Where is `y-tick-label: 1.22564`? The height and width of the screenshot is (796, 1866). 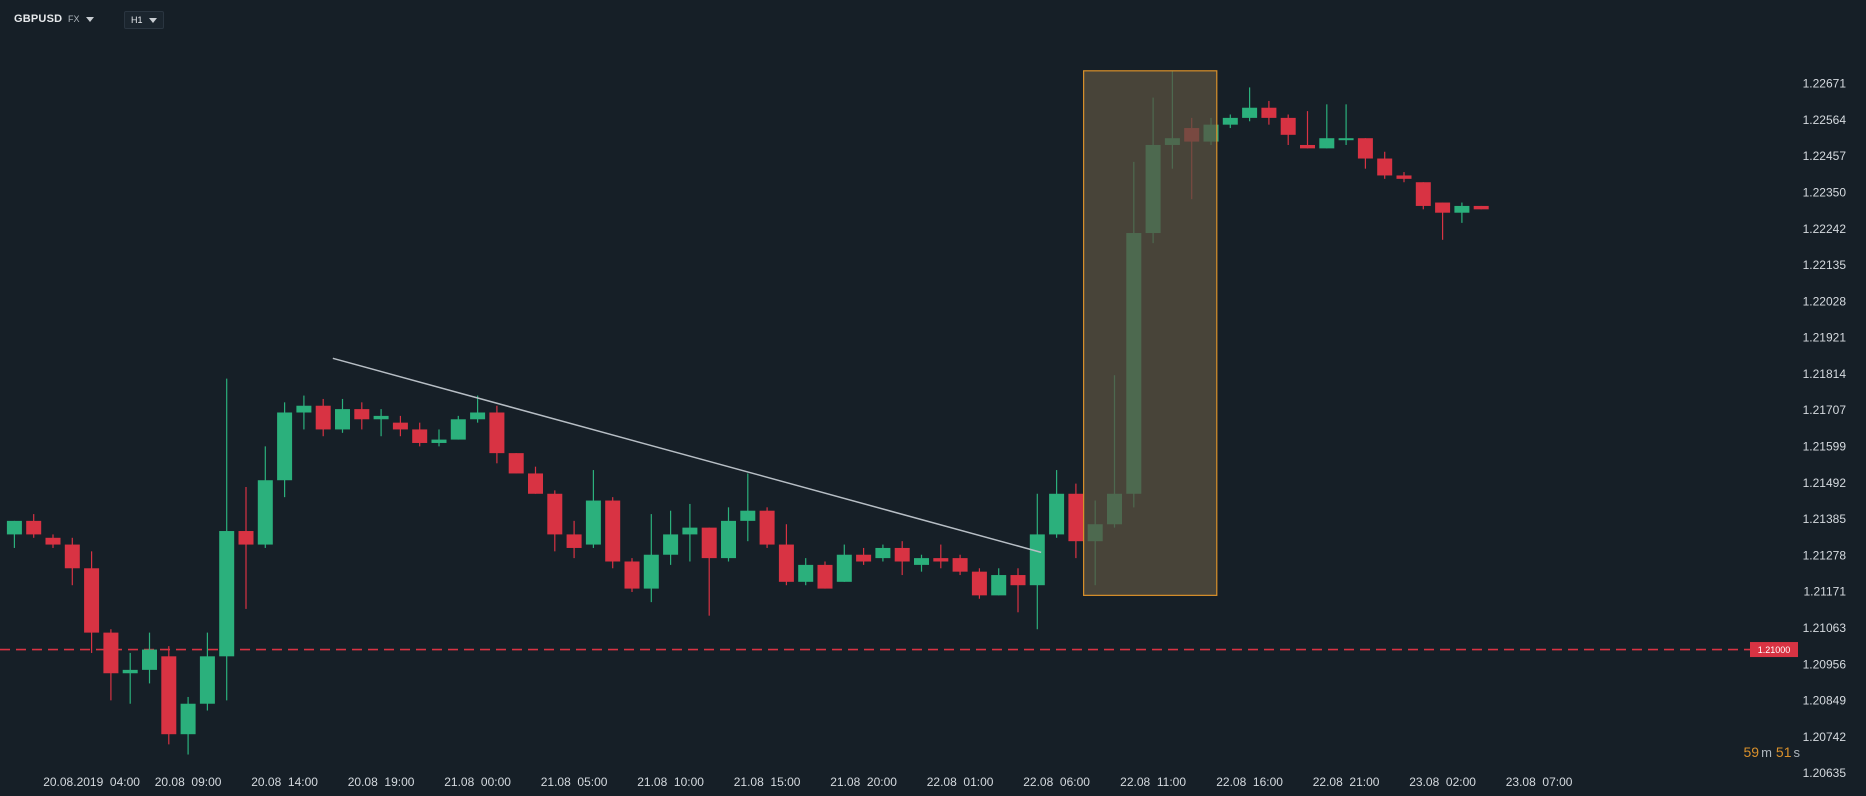
y-tick-label: 1.22564 is located at coordinates (1825, 120).